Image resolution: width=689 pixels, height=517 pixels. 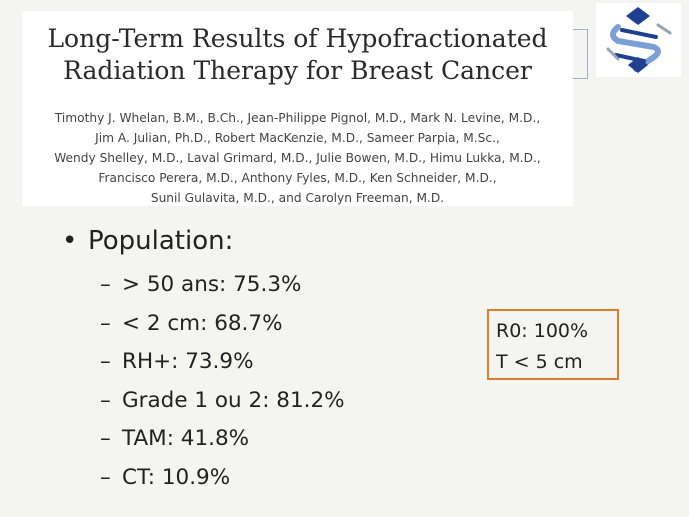 I want to click on list-item: – RH+: 73.9%, so click(x=222, y=368).